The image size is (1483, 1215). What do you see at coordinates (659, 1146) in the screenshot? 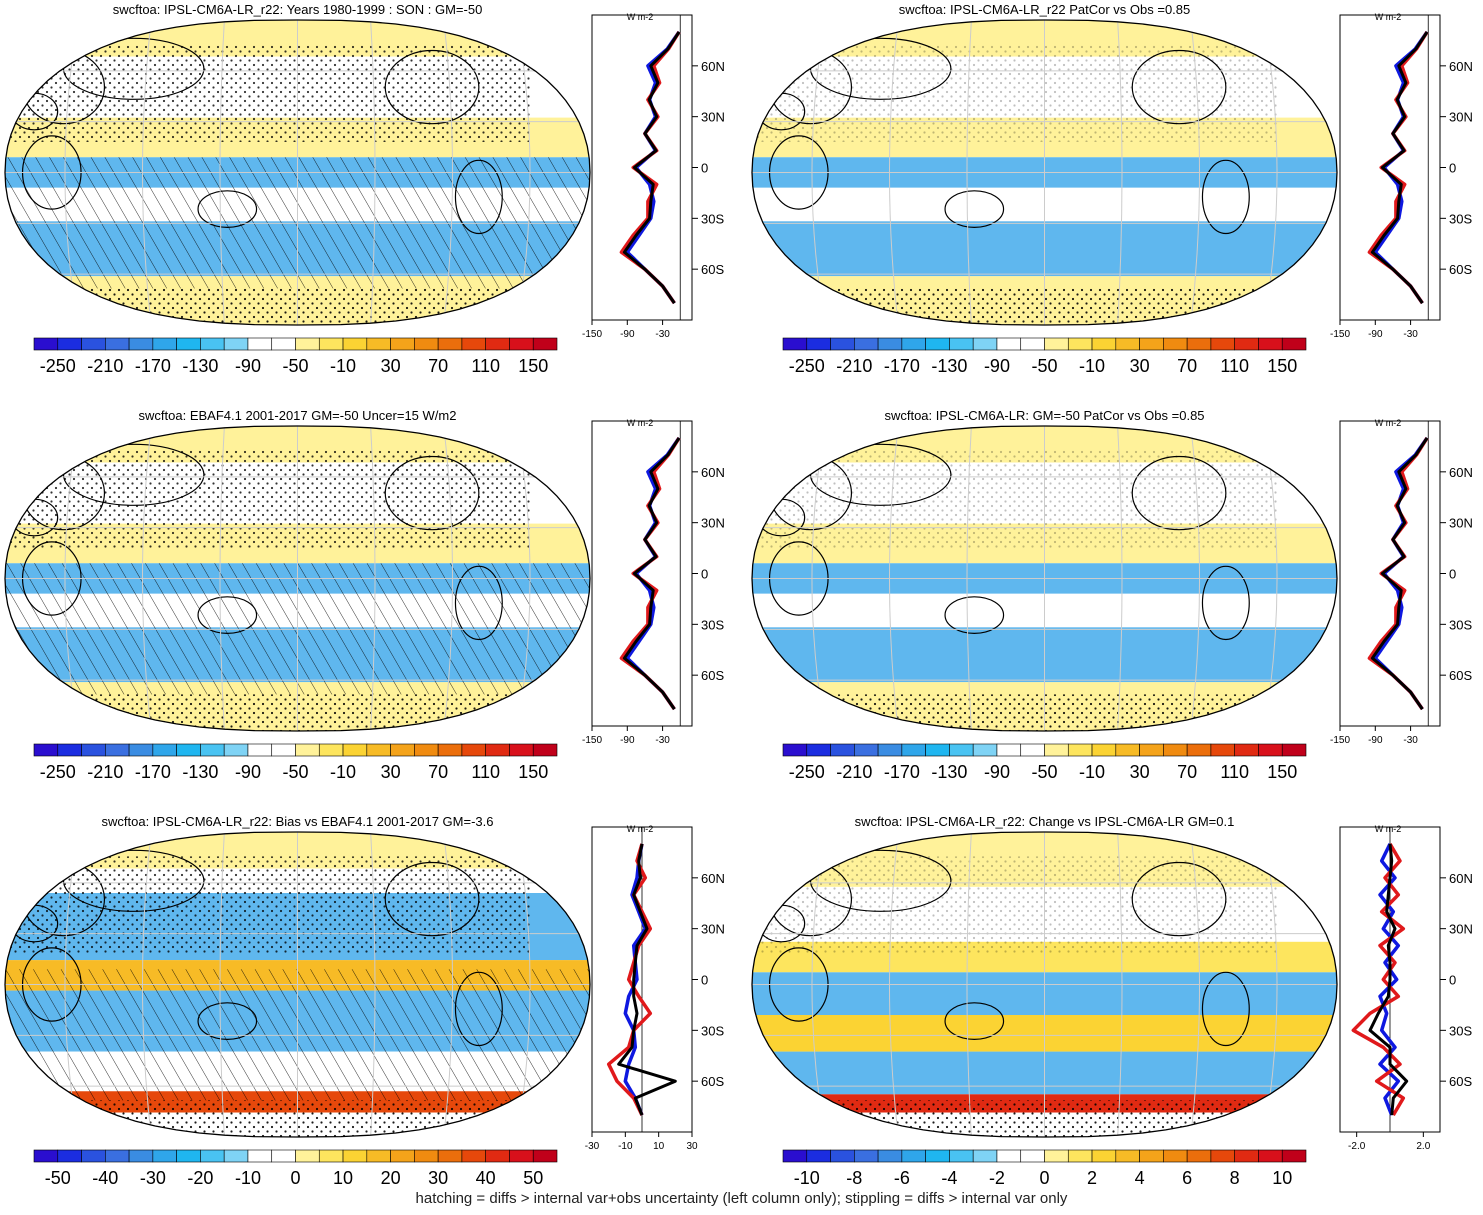
I see `zonal-xtick-label: 10` at bounding box center [659, 1146].